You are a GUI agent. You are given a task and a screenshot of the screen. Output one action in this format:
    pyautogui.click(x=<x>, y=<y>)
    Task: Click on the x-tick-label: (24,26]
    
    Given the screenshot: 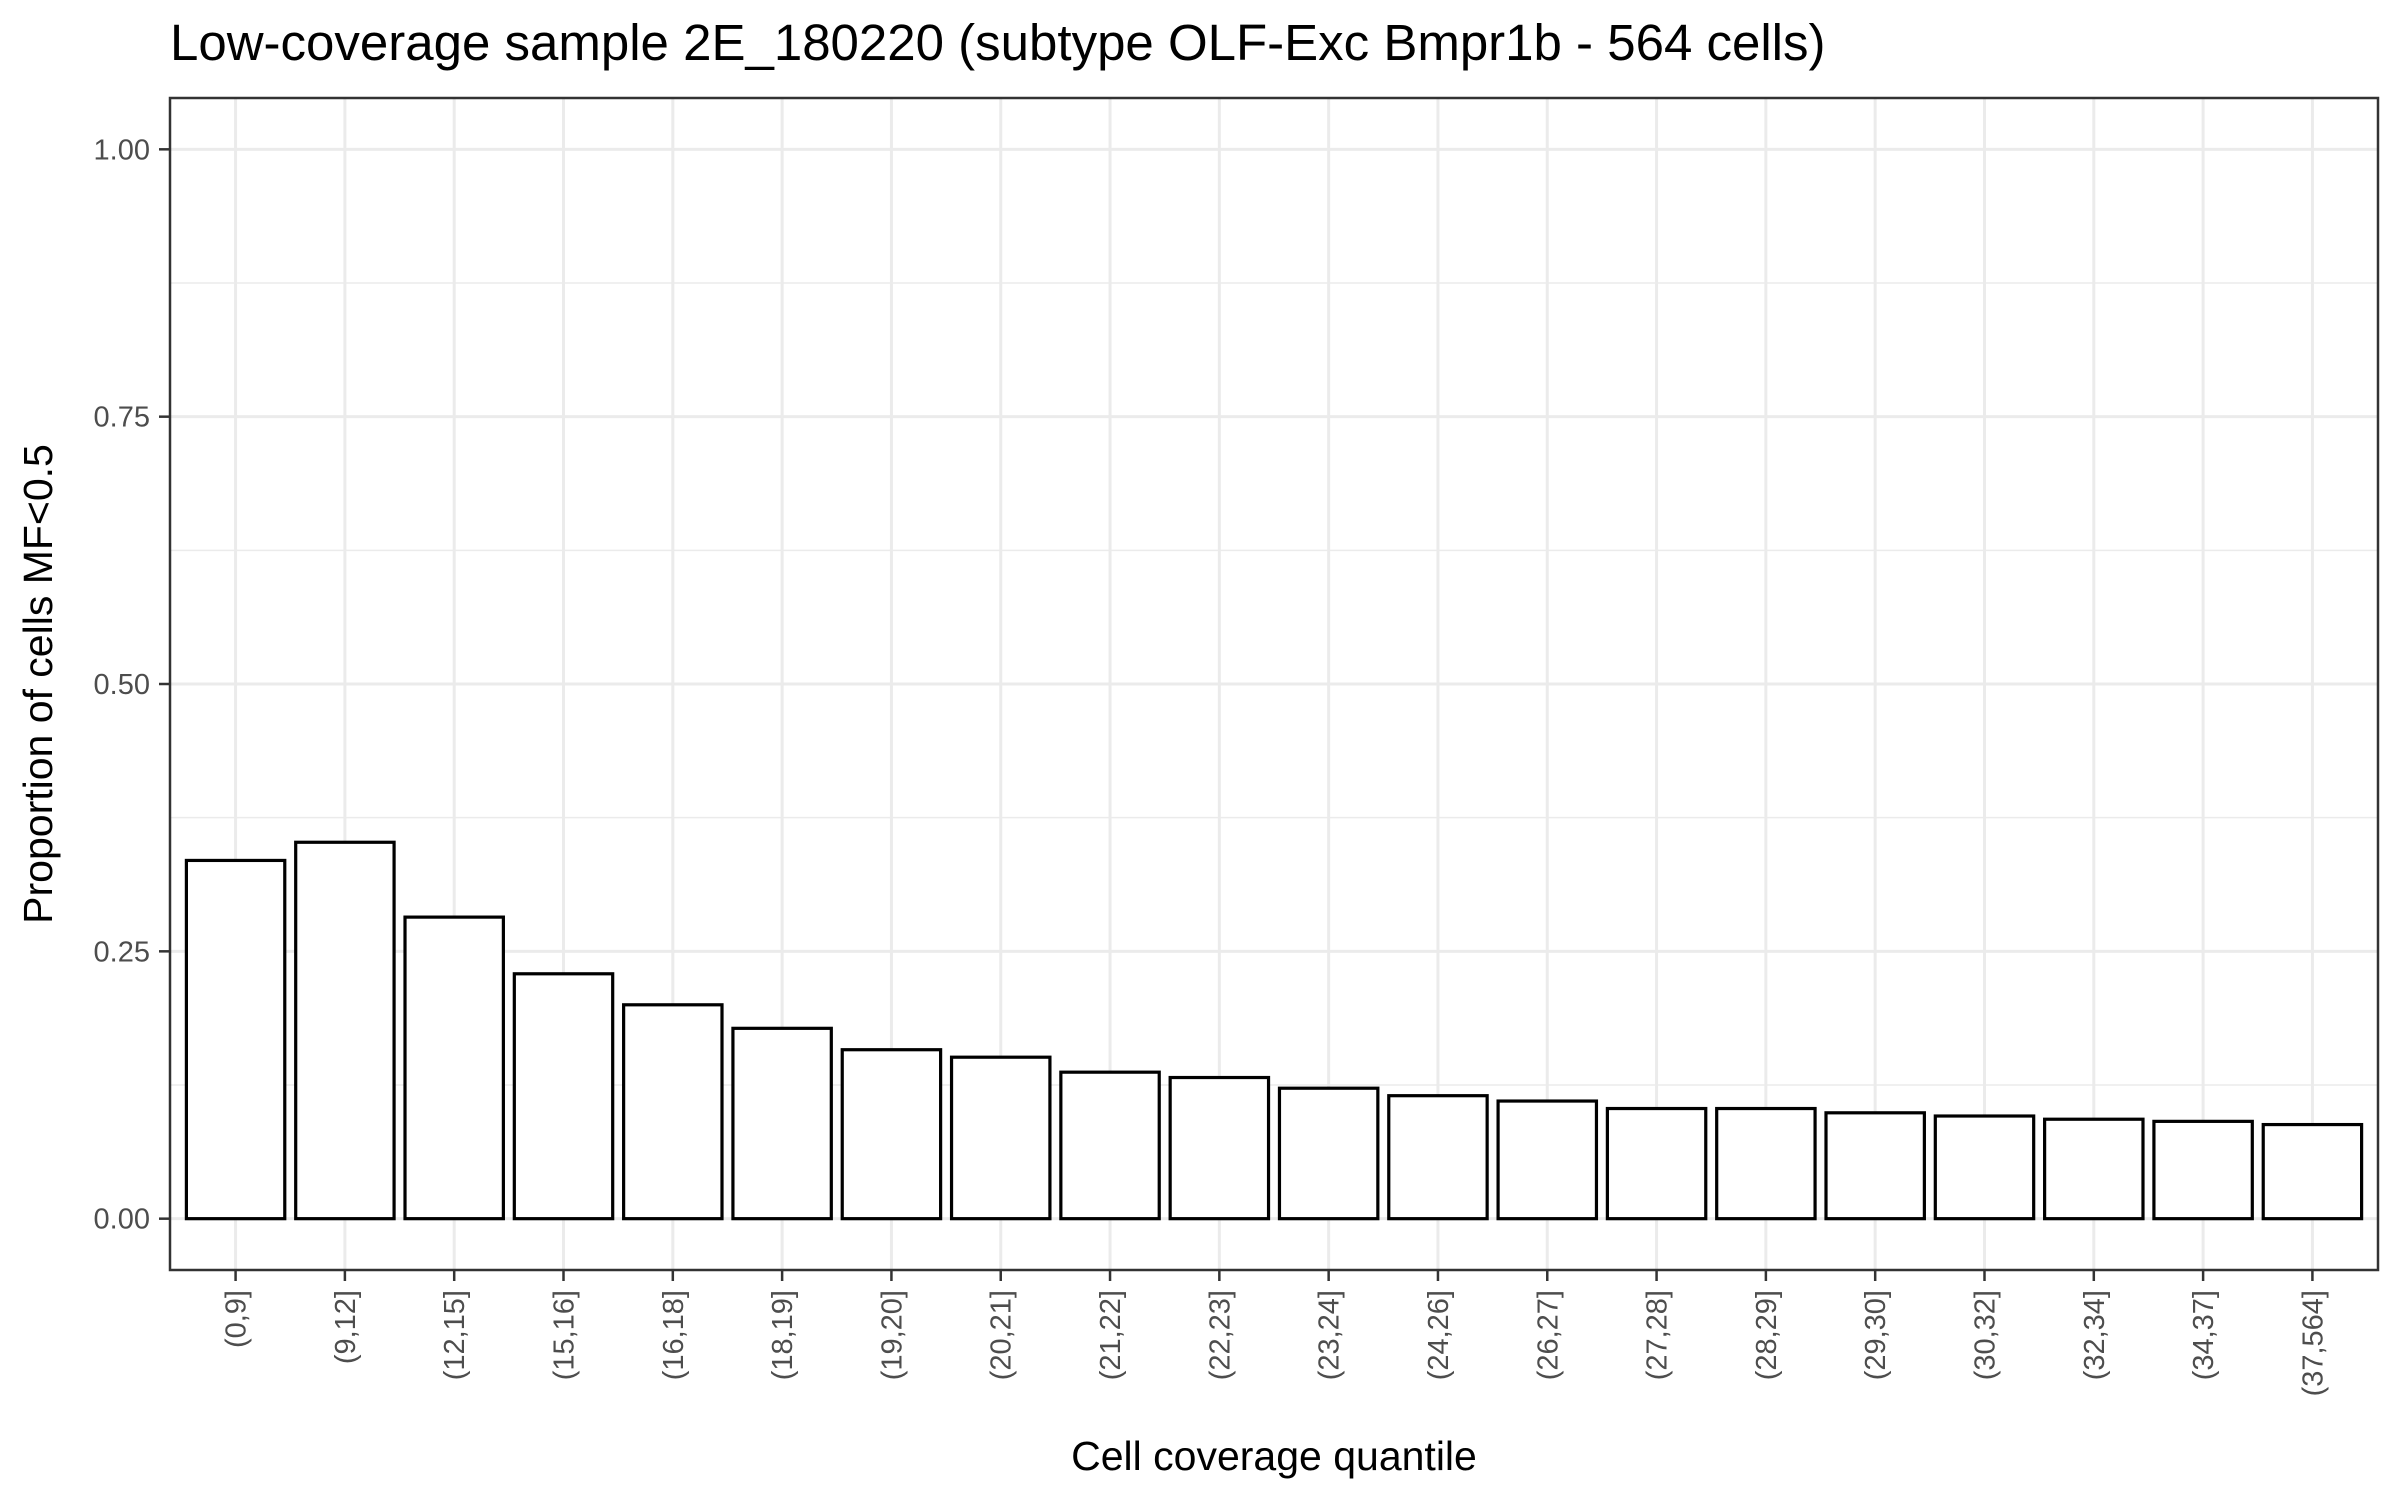 What is the action you would take?
    pyautogui.click(x=1439, y=1335)
    